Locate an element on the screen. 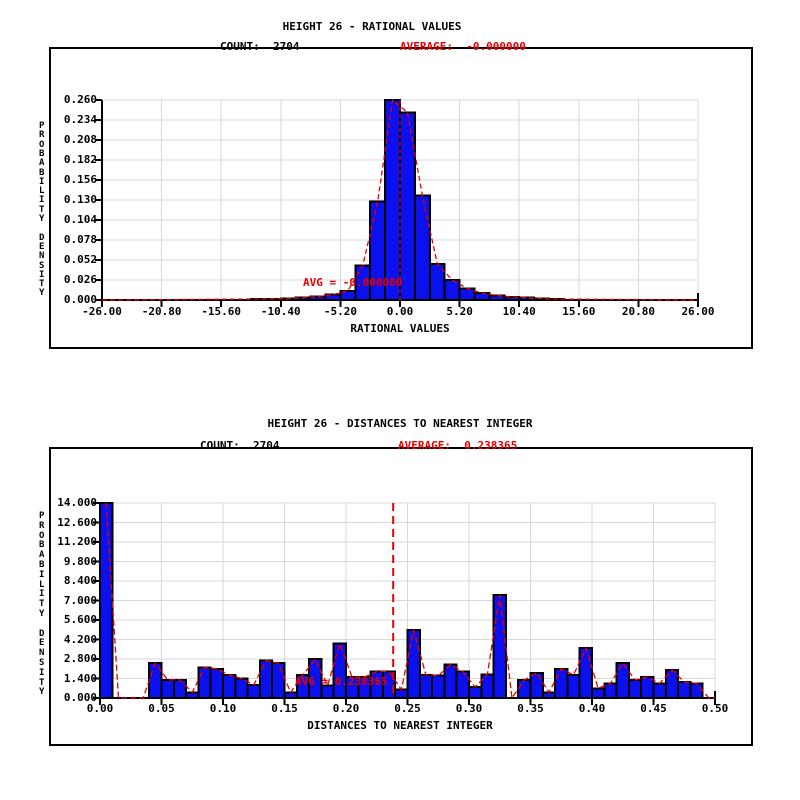  x-tick-label: 0.30 is located at coordinates (469, 708).